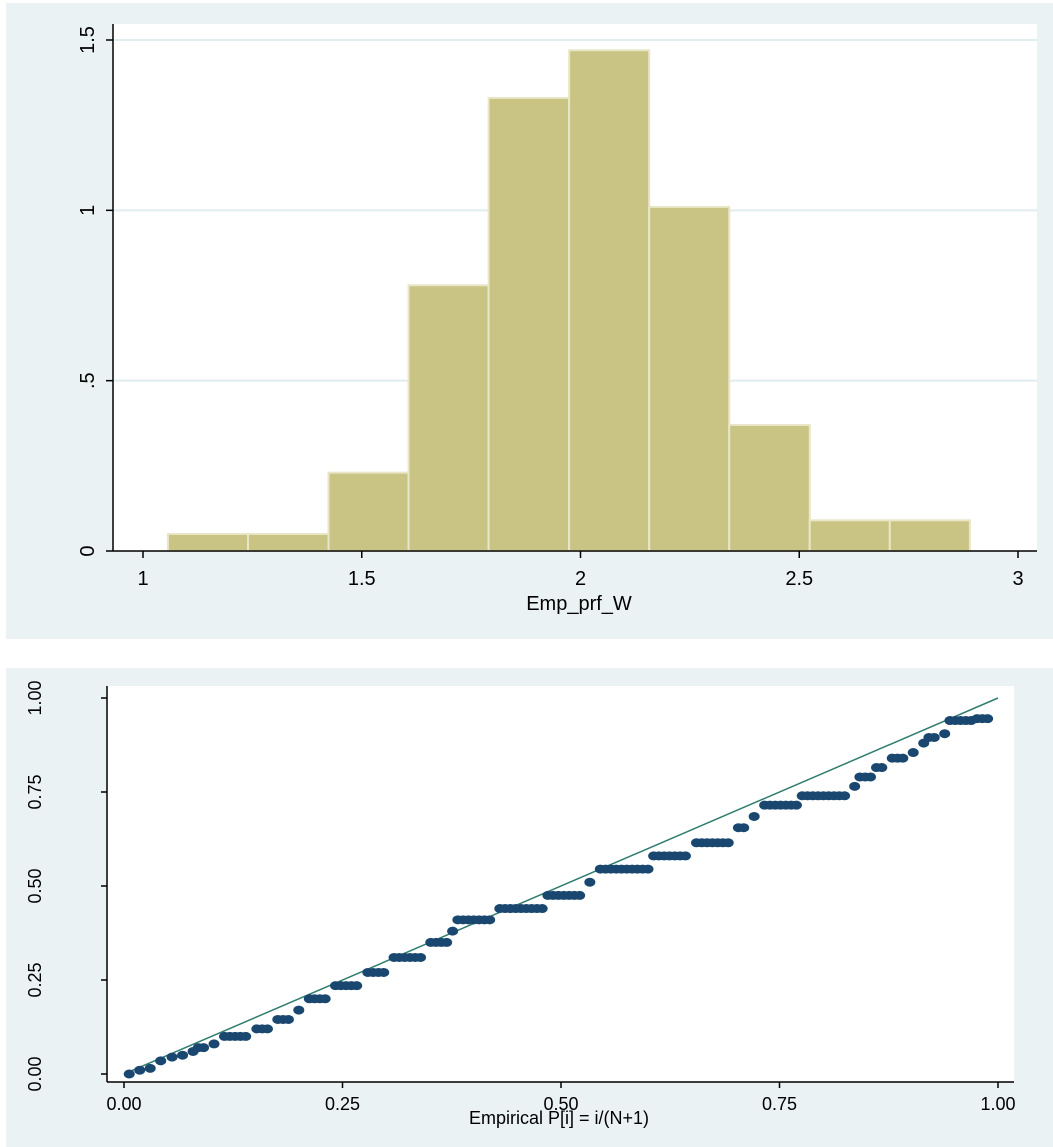 This screenshot has width=1053, height=1147. What do you see at coordinates (362, 579) in the screenshot?
I see `histogram-x-tick-label: 1.5` at bounding box center [362, 579].